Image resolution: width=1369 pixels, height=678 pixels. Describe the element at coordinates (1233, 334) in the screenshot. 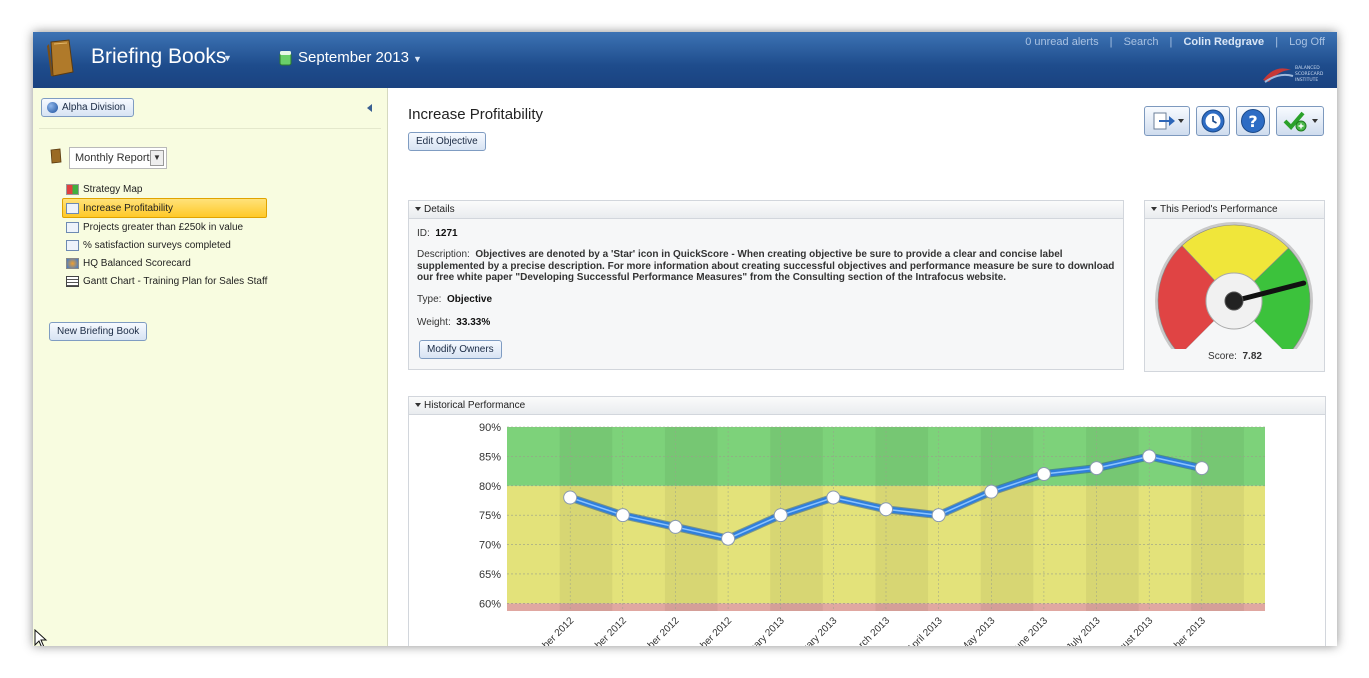

I see `gauge-bottom-cutout` at that location.